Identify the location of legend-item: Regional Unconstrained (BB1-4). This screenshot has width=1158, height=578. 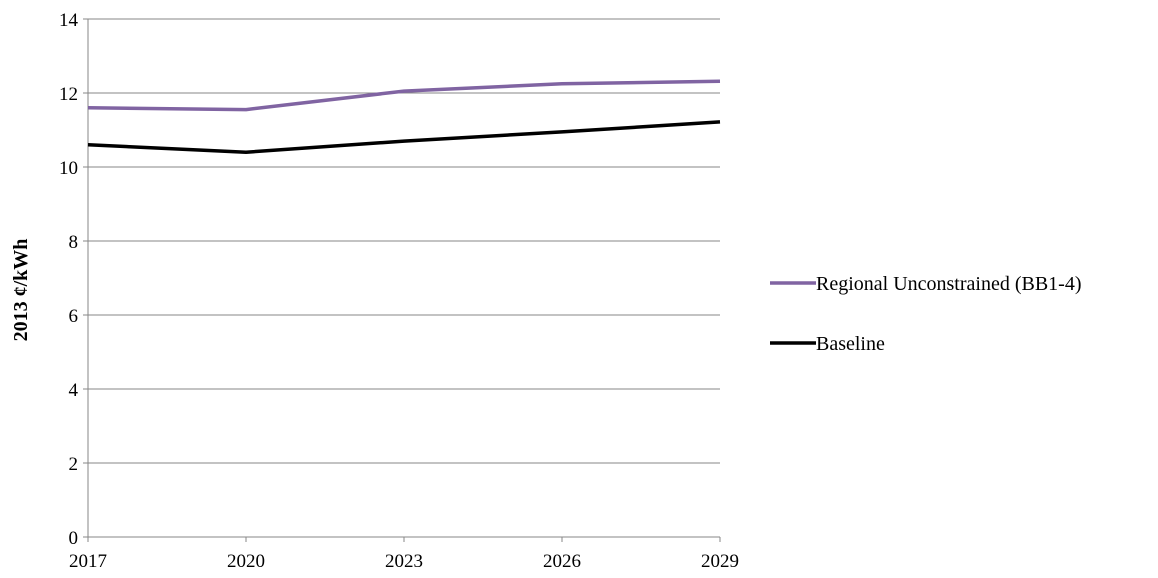
(926, 284).